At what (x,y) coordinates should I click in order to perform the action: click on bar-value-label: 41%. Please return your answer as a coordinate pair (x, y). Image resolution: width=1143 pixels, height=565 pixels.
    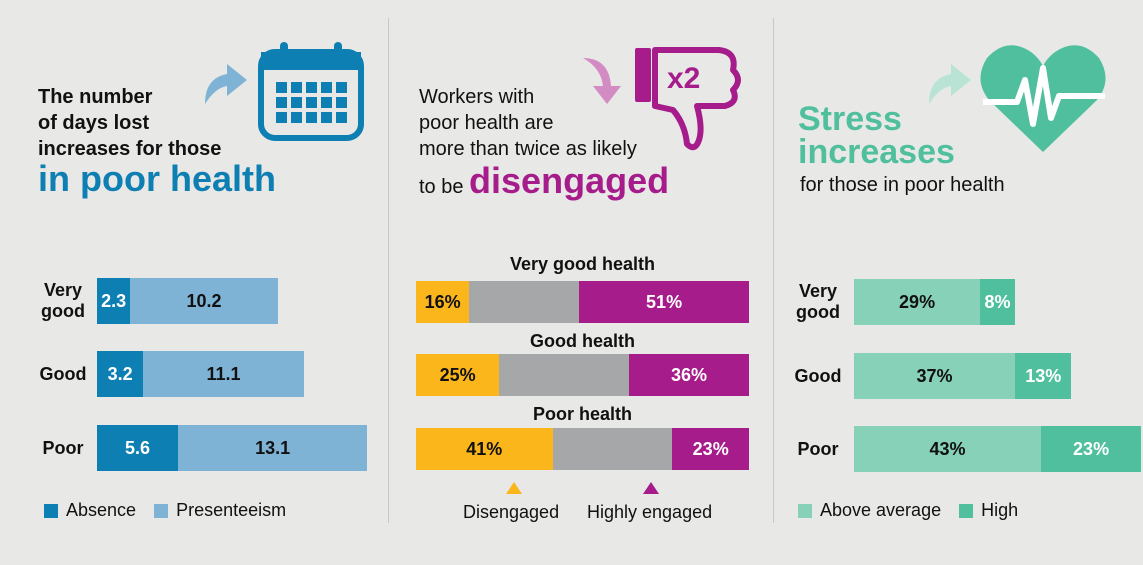
    Looking at the image, I should click on (484, 448).